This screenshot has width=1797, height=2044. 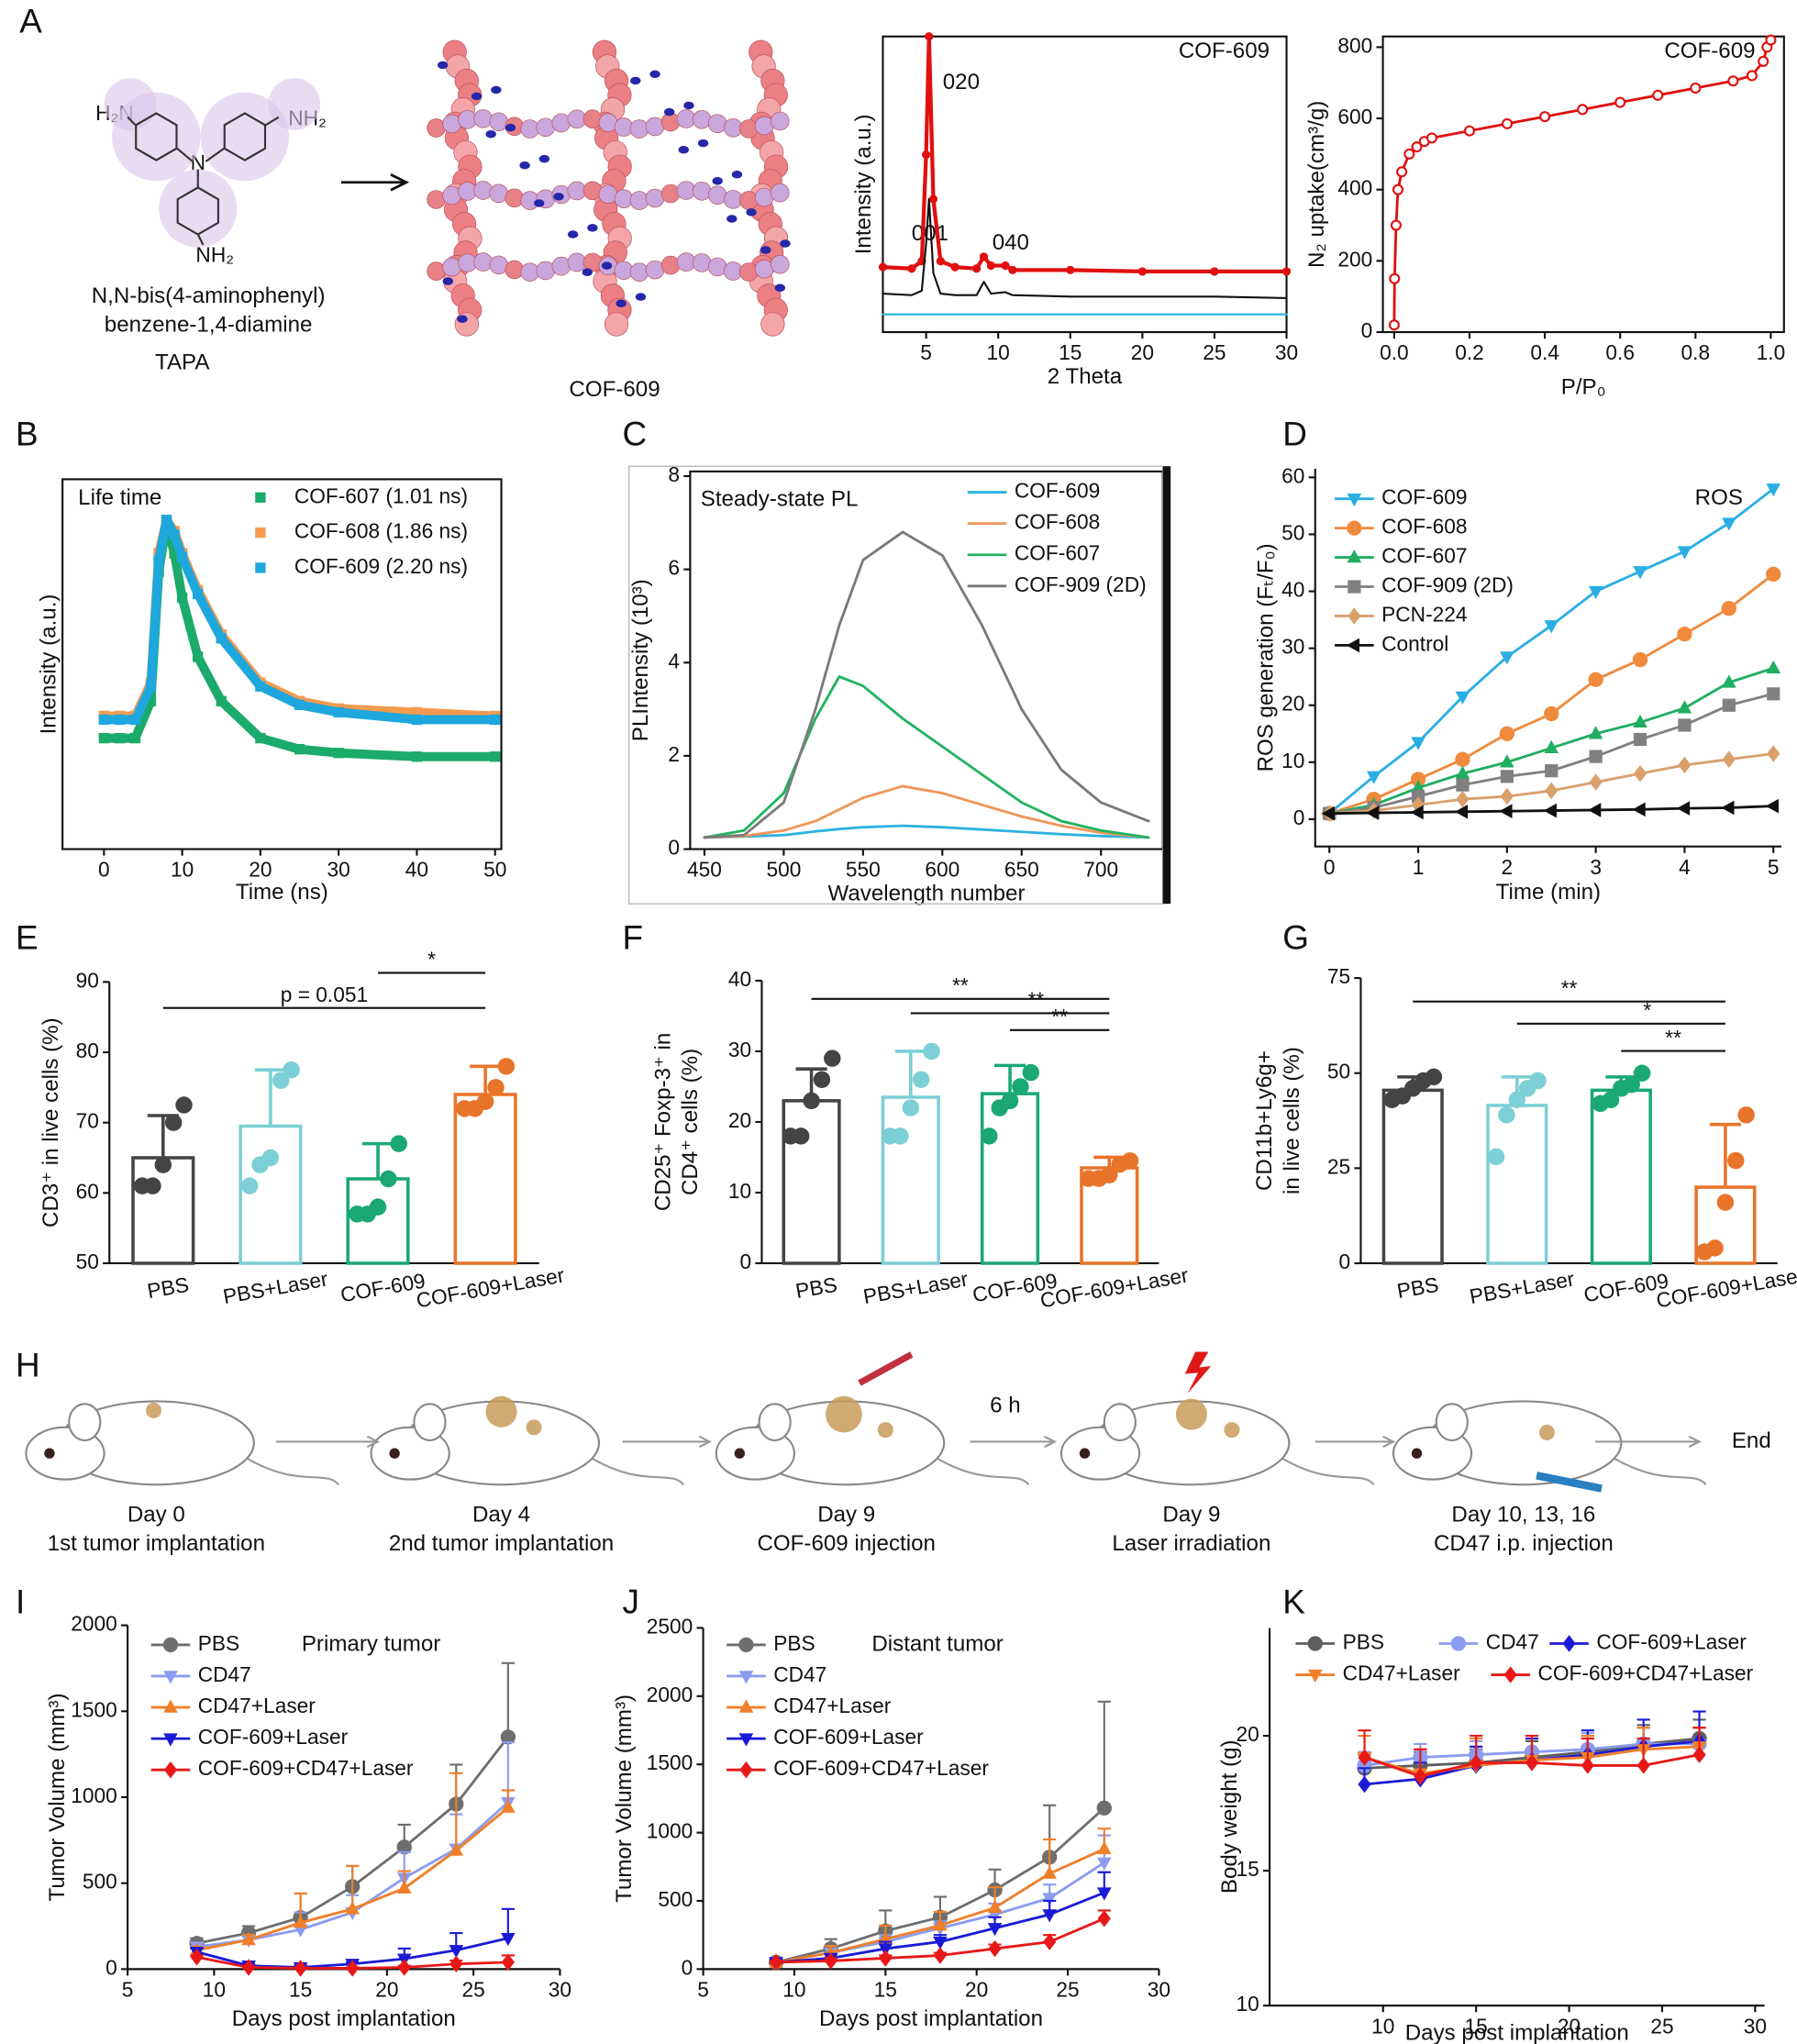 I want to click on y-tick-label: 1000, so click(x=94, y=1795).